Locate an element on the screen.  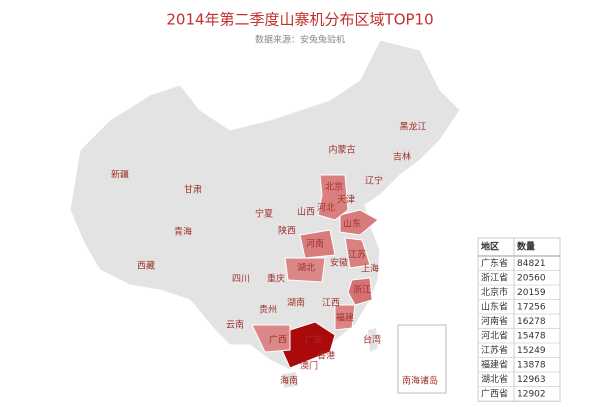
province-label: 宁夏 is located at coordinates (264, 214).